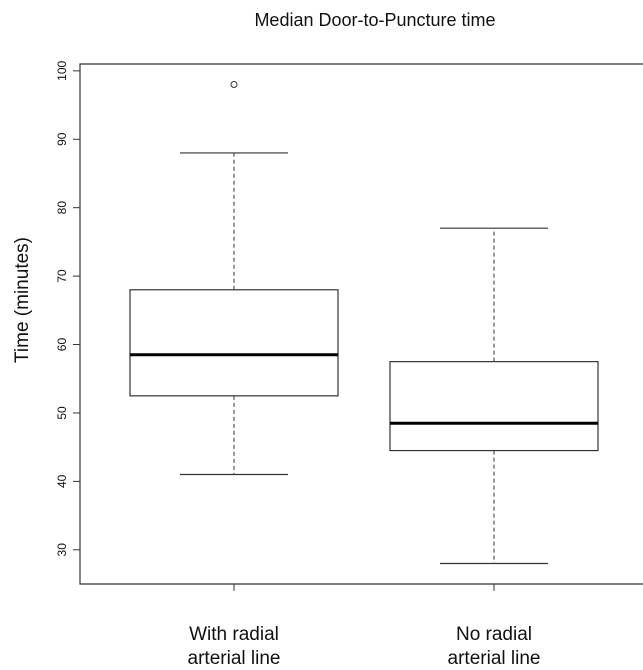 This screenshot has width=643, height=670. What do you see at coordinates (234, 85) in the screenshot?
I see `outlier-point` at bounding box center [234, 85].